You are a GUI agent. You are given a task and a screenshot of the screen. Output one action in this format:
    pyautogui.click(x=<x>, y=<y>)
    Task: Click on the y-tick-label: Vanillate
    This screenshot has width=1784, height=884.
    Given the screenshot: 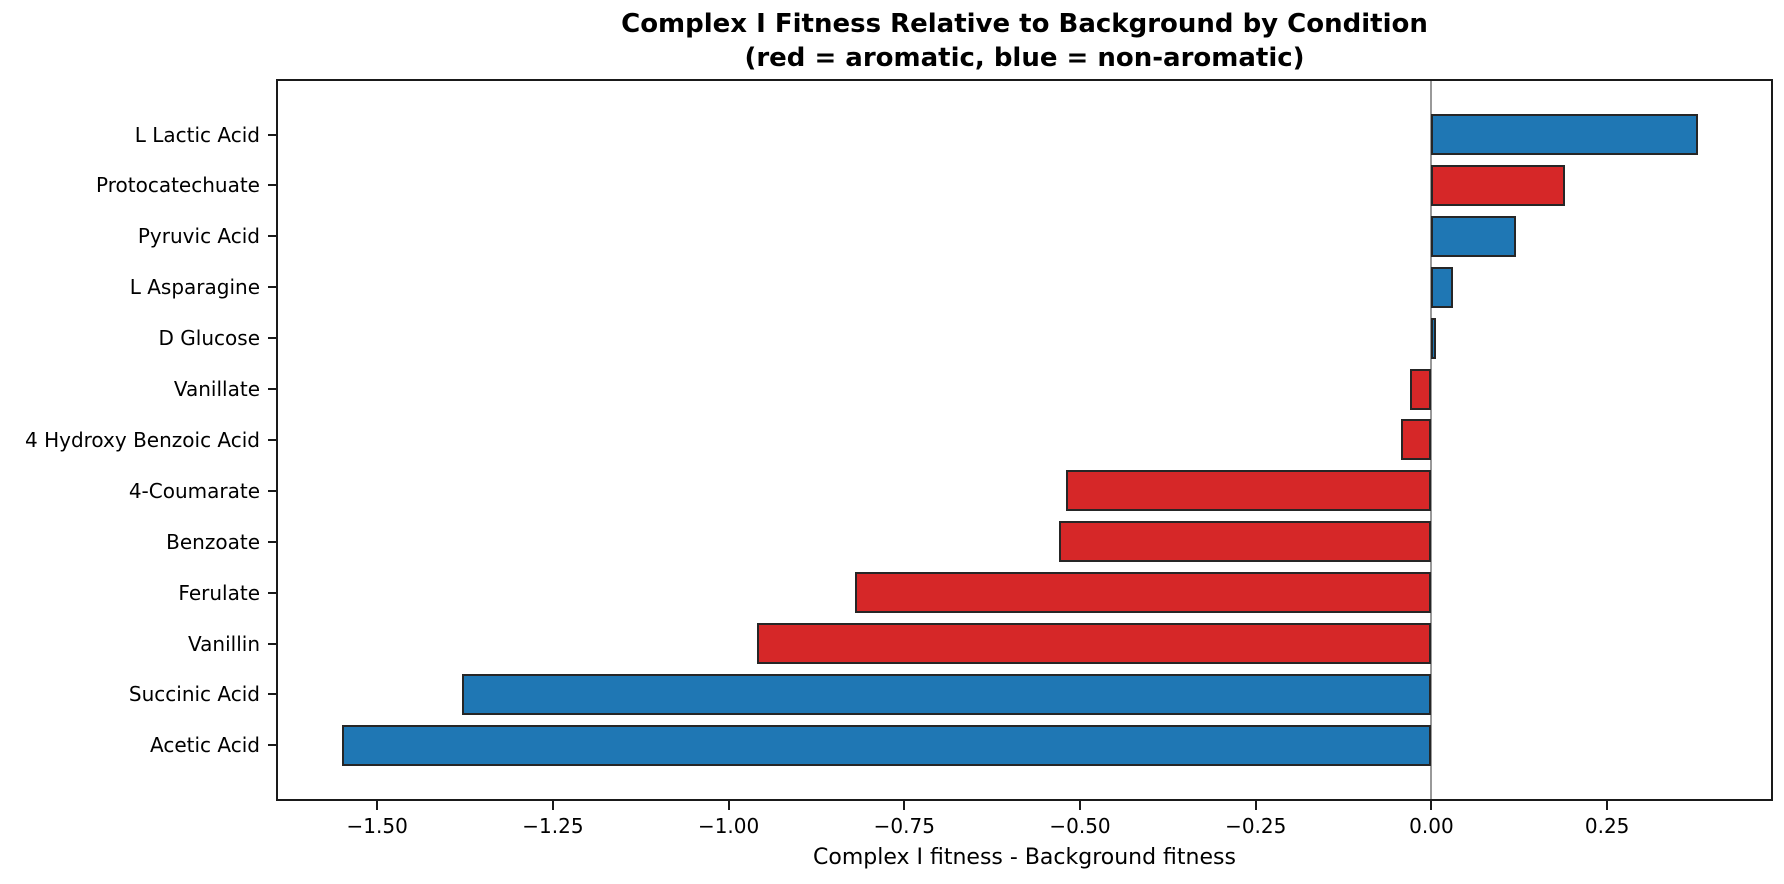 What is the action you would take?
    pyautogui.click(x=216, y=389)
    